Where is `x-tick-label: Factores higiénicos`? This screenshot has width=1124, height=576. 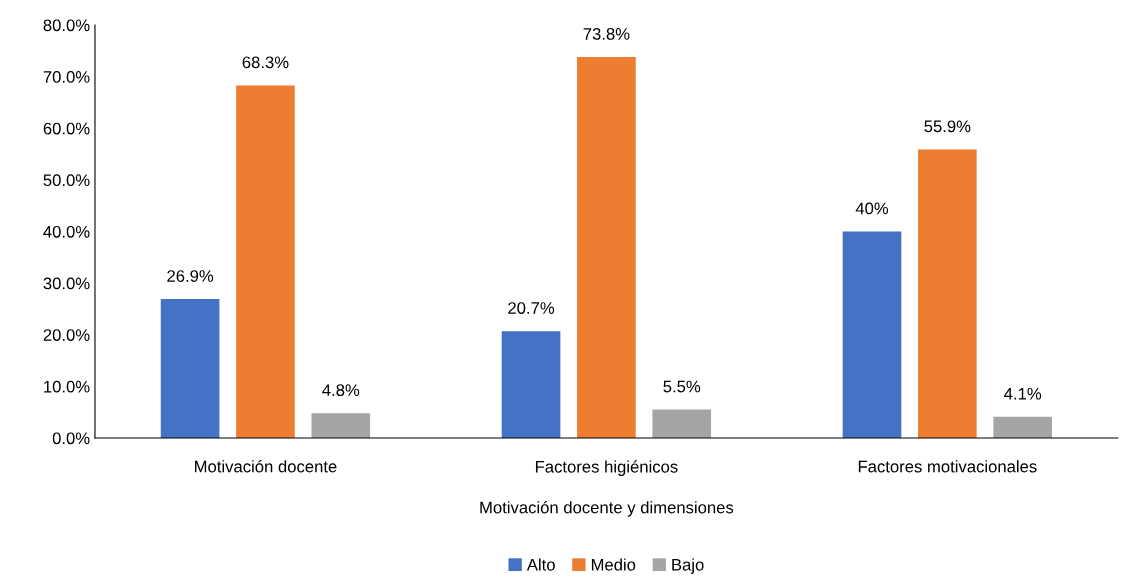
x-tick-label: Factores higiénicos is located at coordinates (606, 468).